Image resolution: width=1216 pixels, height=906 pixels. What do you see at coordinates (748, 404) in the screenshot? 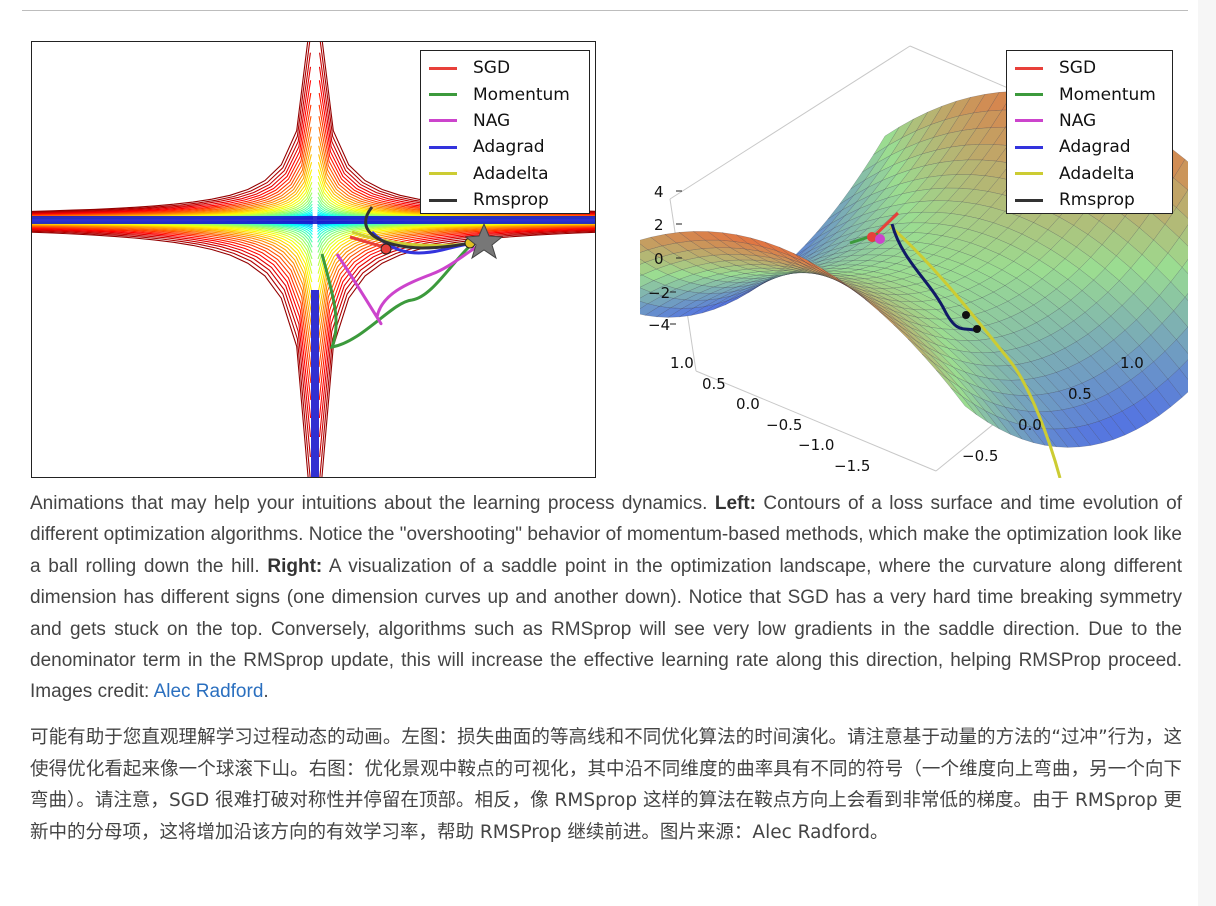
I see `y-tick-label: 0.0` at bounding box center [748, 404].